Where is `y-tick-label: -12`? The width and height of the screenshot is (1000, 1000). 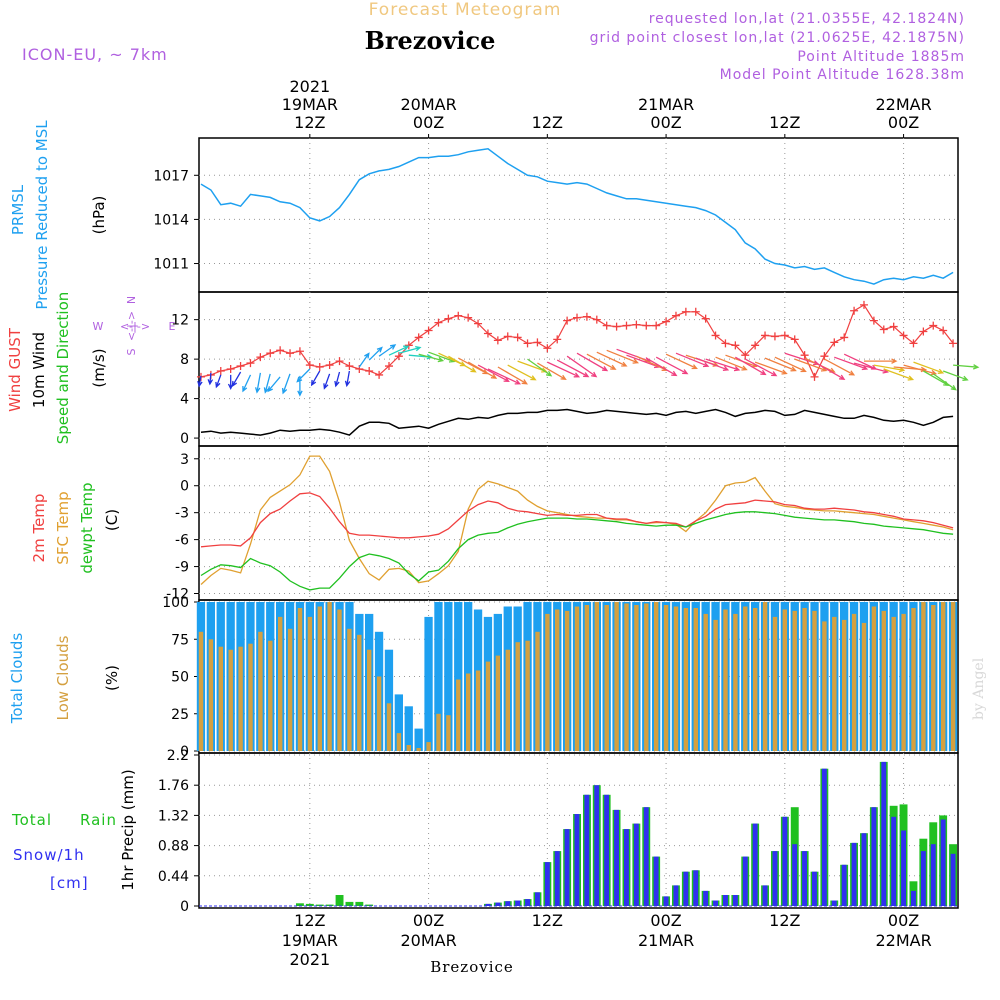
y-tick-label: -12 is located at coordinates (177, 595).